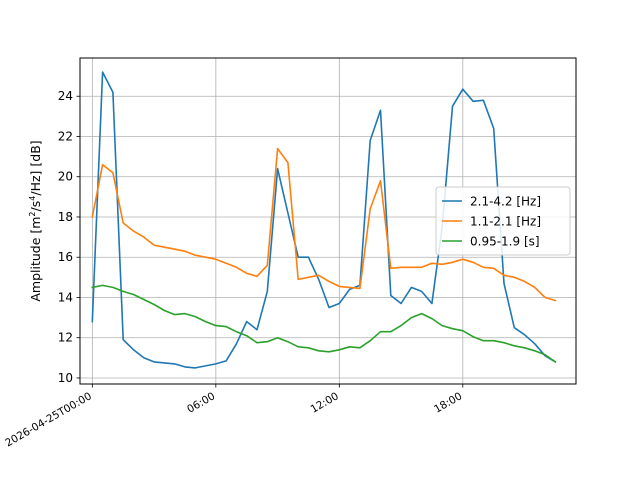 This screenshot has height=480, width=640. I want to click on y-tick-label: 22, so click(65, 136).